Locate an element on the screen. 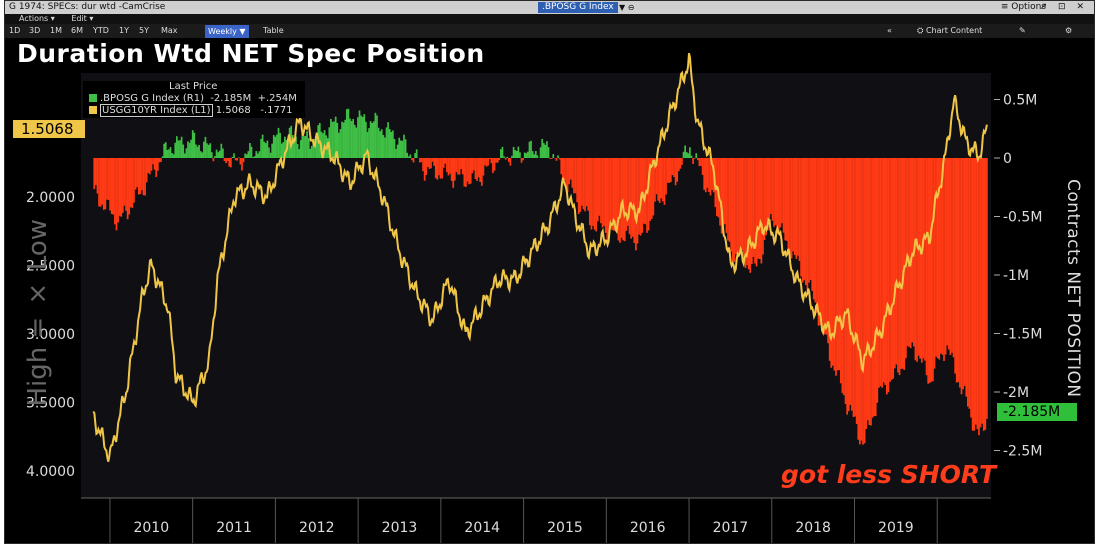  menu-edit: Edit ▾ is located at coordinates (82, 18).